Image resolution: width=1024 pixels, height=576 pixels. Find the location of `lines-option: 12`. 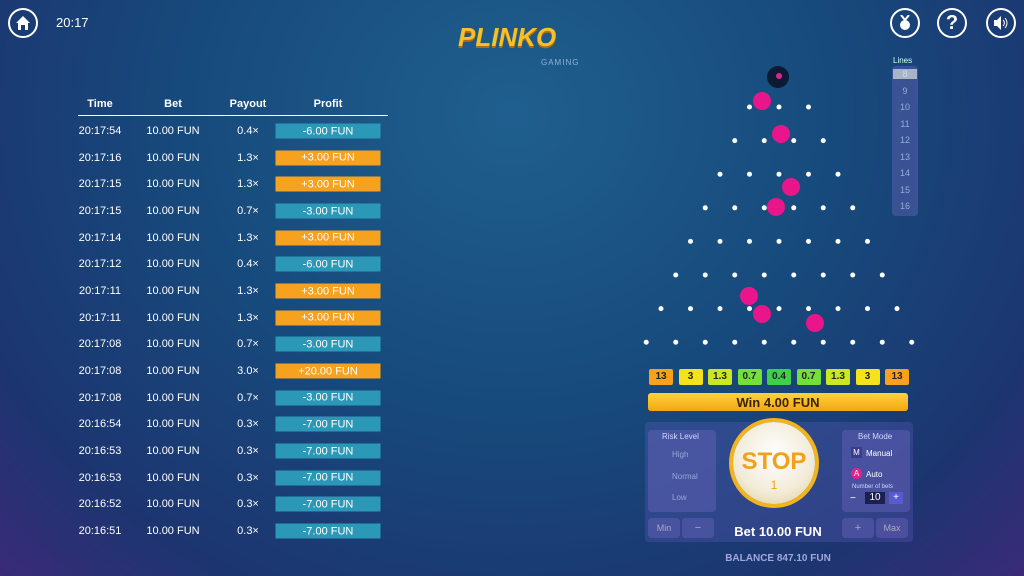

lines-option: 12 is located at coordinates (904, 140).